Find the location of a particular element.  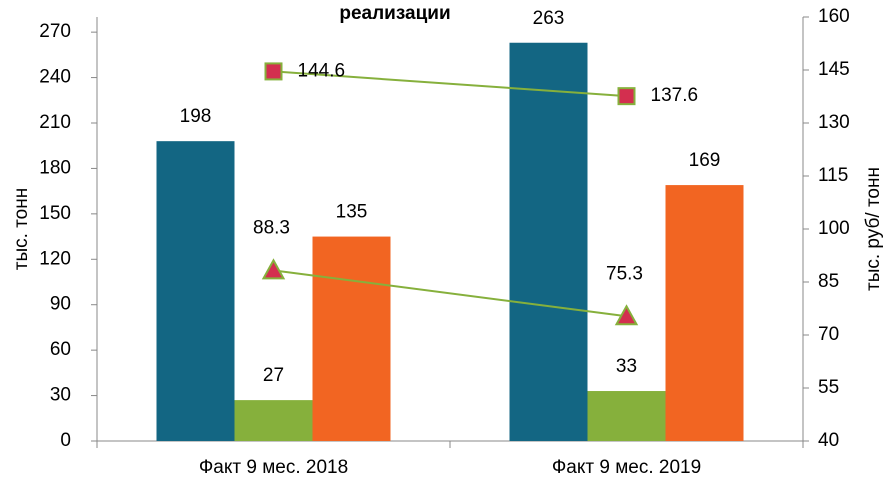

value-label: 135 is located at coordinates (352, 212).